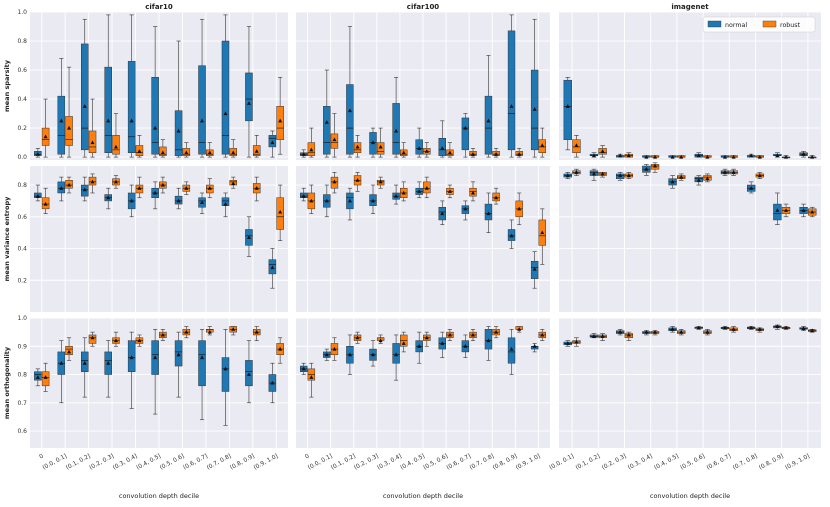 The image size is (830, 507). I want to click on legend-swatch-normal, so click(714, 24).